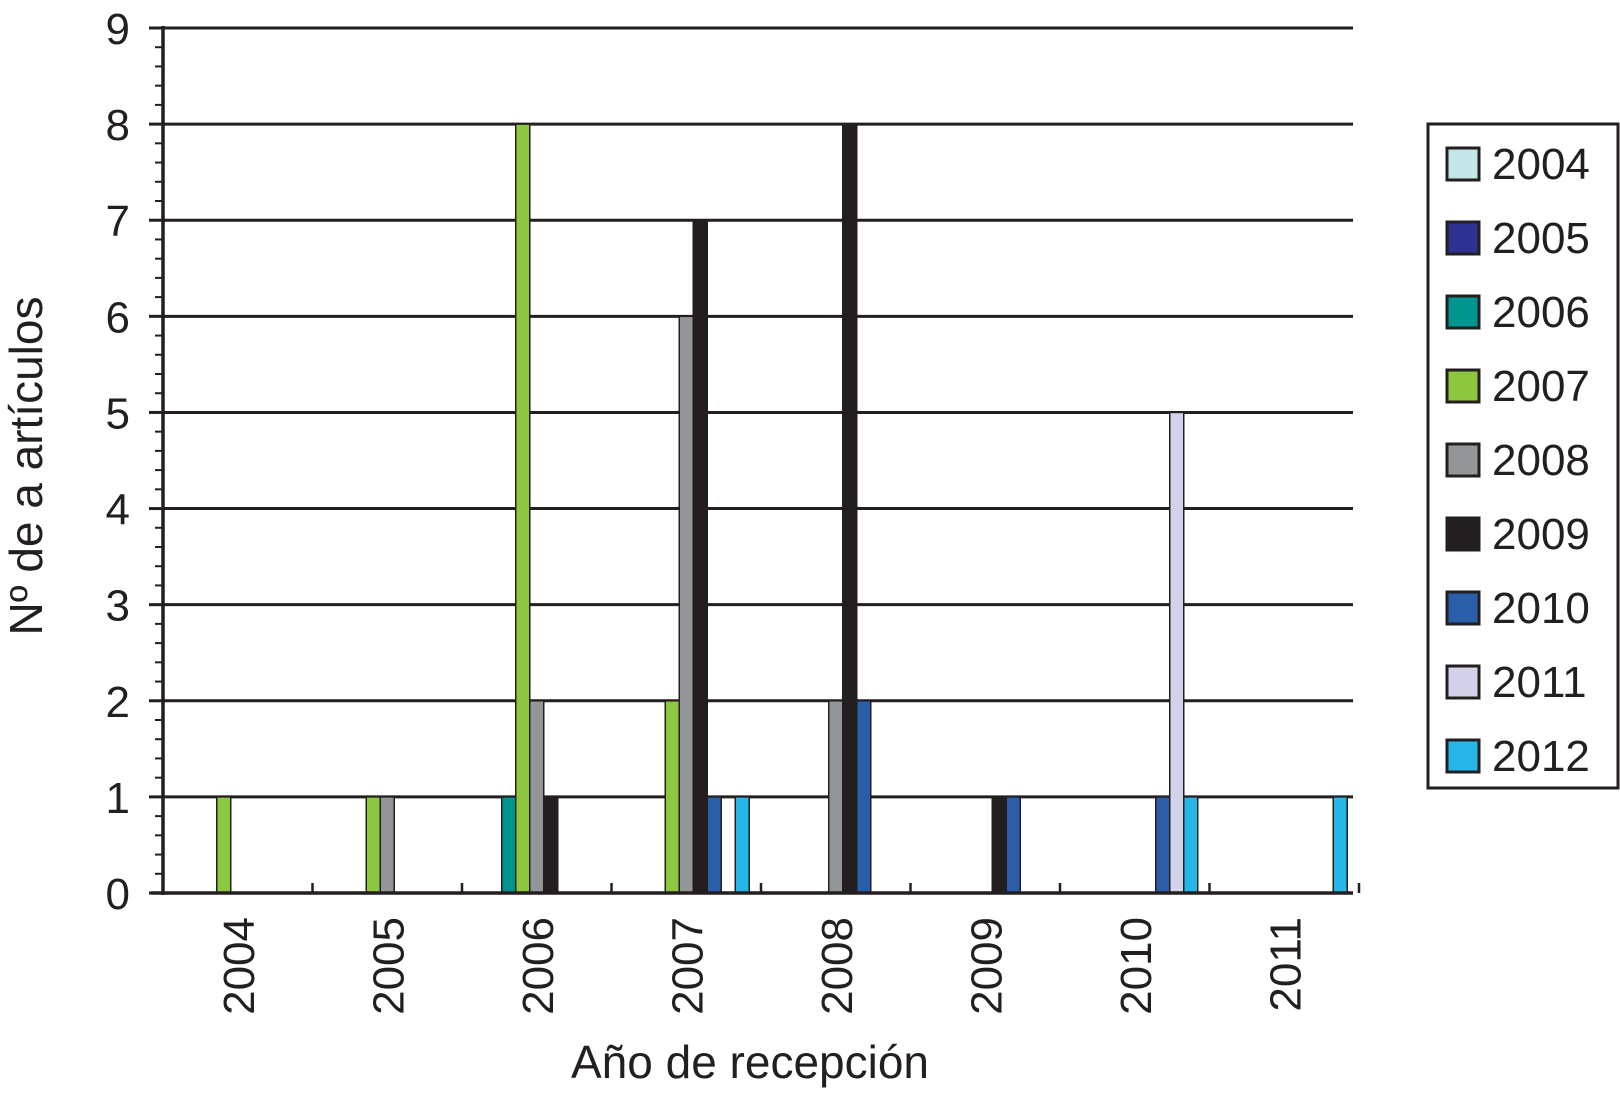 This screenshot has height=1101, width=1620. Describe the element at coordinates (509, 845) in the screenshot. I see `bar-2006-series-2006` at that location.